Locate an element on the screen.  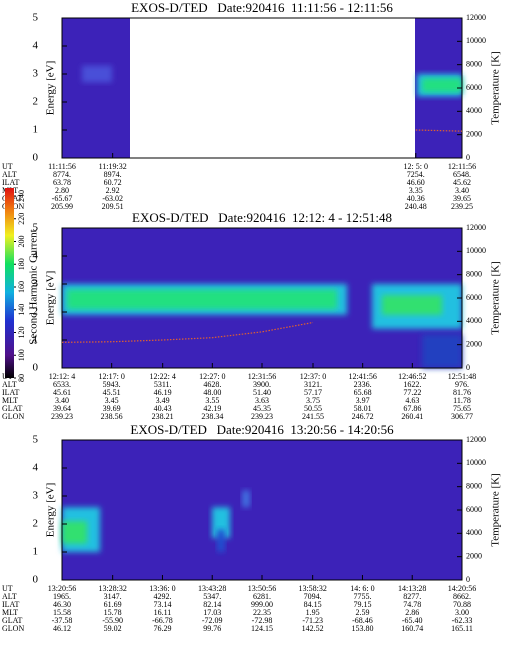
ephemeris-value: 3147. is located at coordinates (113, 596).